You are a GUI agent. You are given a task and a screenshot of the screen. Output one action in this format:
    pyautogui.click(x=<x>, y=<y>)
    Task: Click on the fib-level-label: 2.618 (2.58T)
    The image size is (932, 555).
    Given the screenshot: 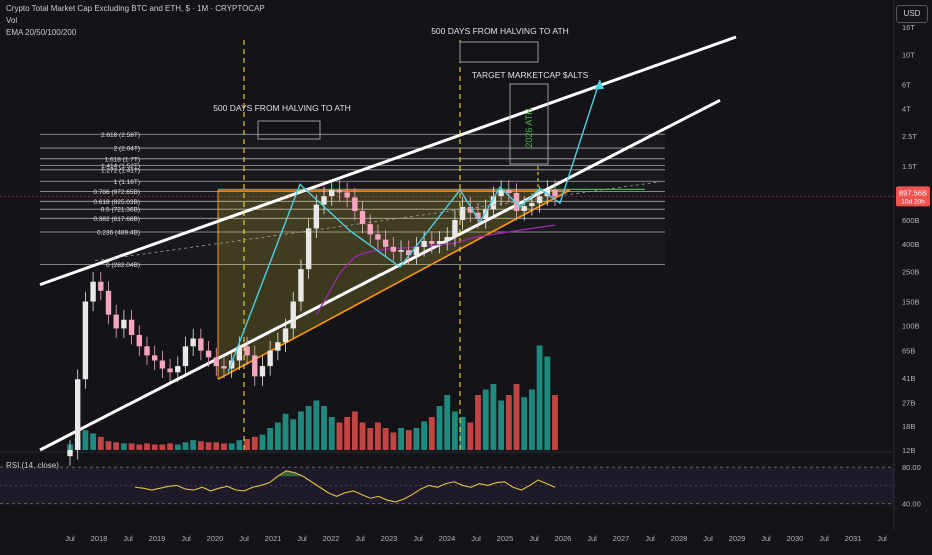 What is the action you would take?
    pyautogui.click(x=120, y=135)
    